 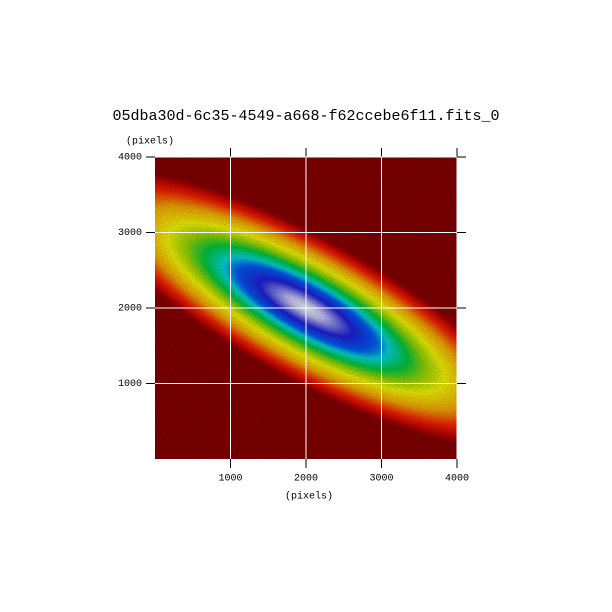 I want to click on x-tick-label: 3000, so click(x=381, y=479).